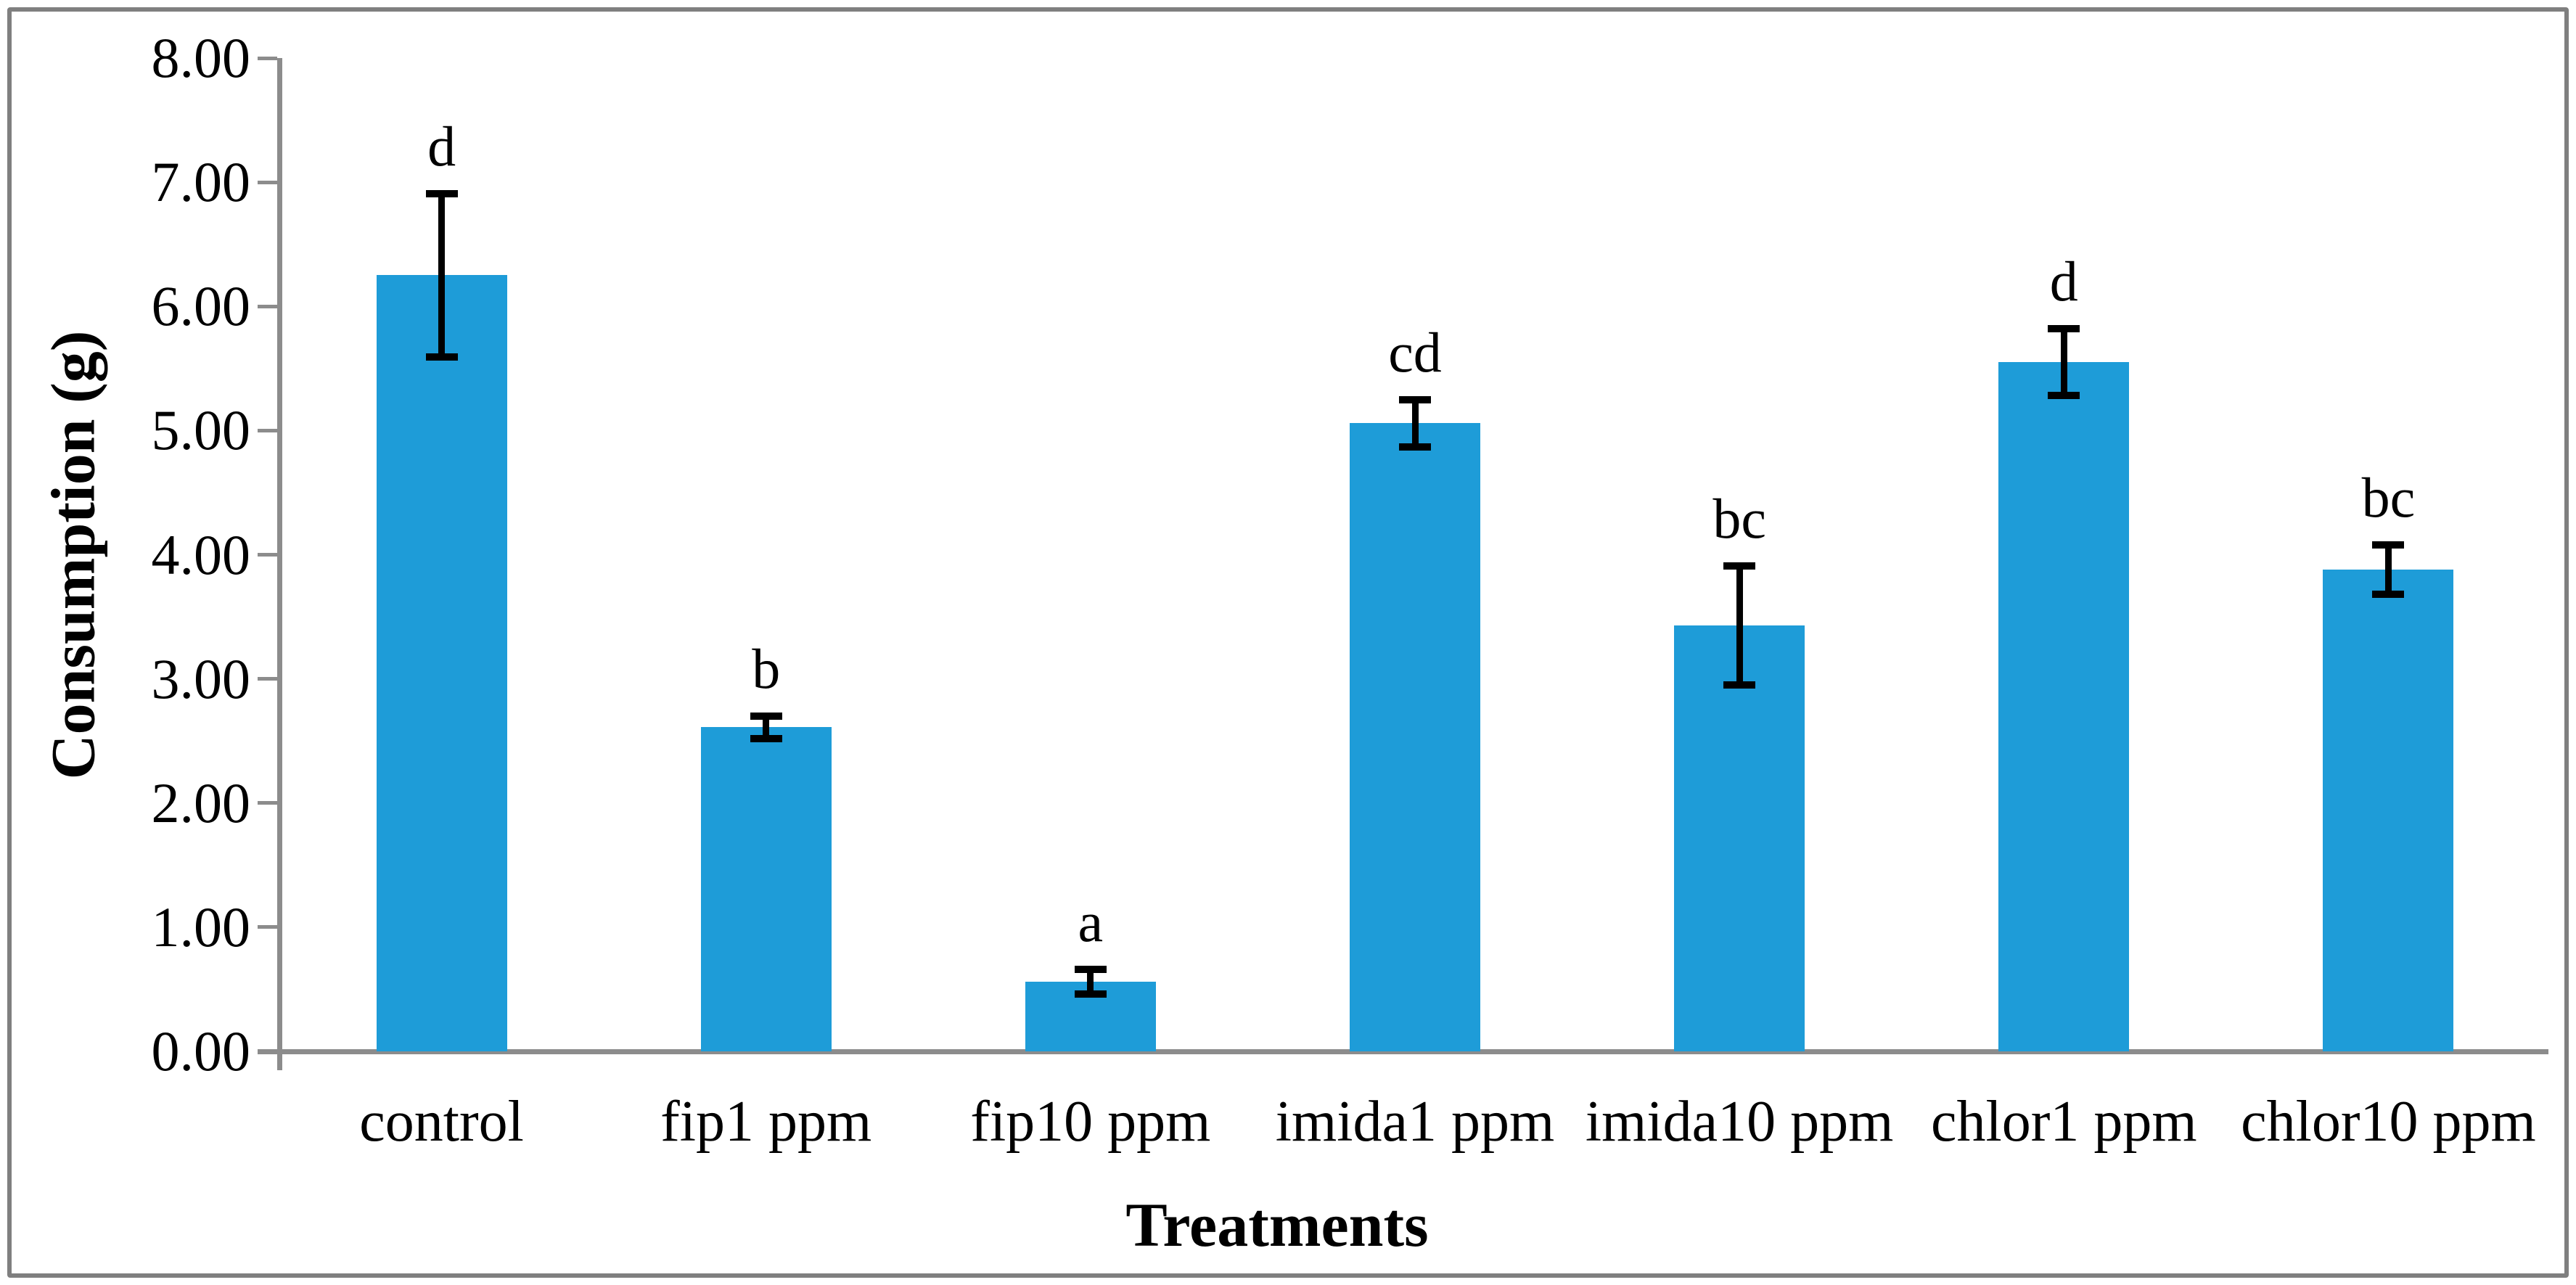 The height and width of the screenshot is (1285, 2576). What do you see at coordinates (201, 554) in the screenshot?
I see `y-tick-label: 4.00` at bounding box center [201, 554].